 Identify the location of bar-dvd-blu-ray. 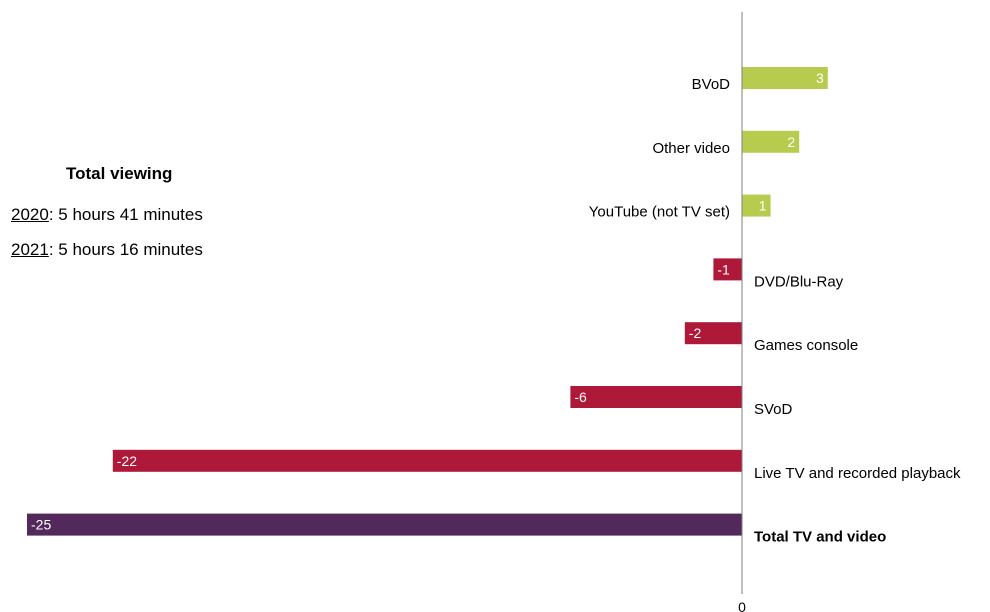
(727, 269).